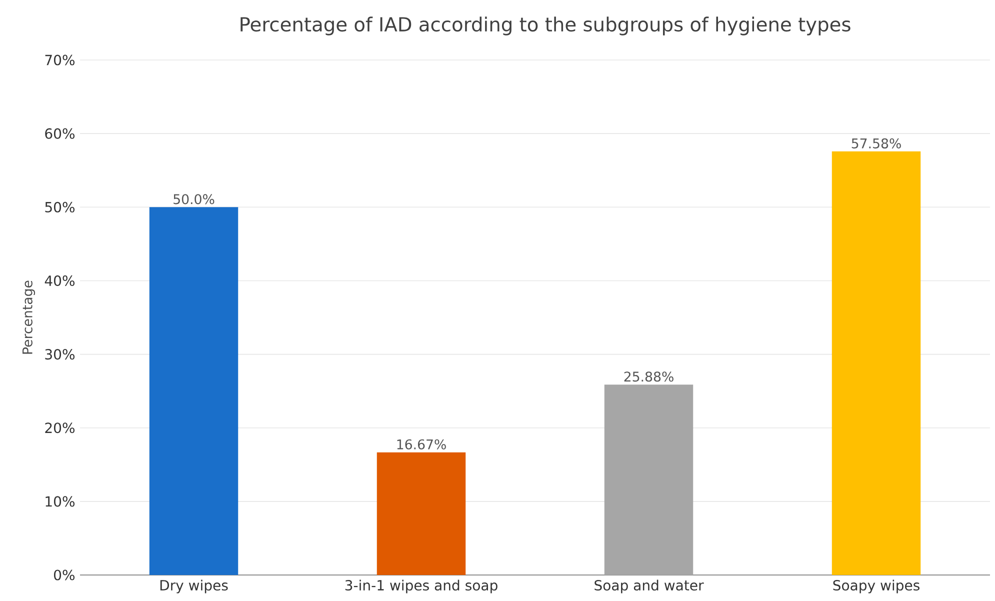  Describe the element at coordinates (876, 143) in the screenshot. I see `data-label: 57.58%` at that location.